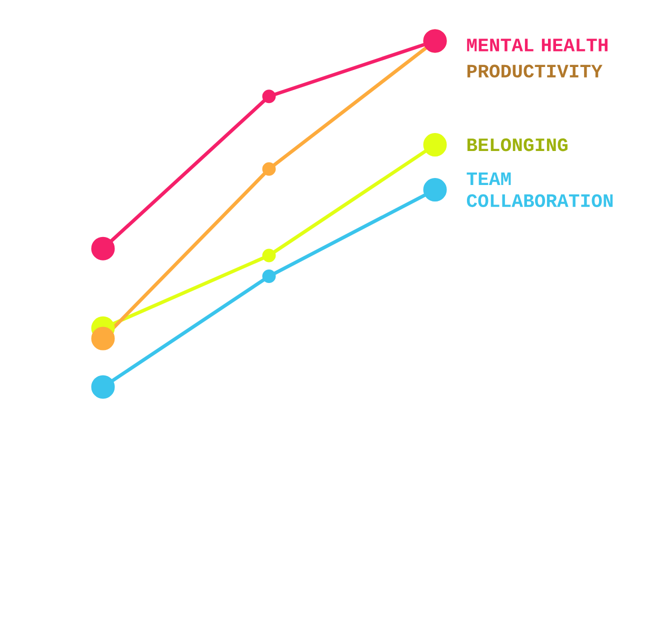 The image size is (658, 627). I want to click on legend-label: MENTAL HEALTH, so click(537, 45).